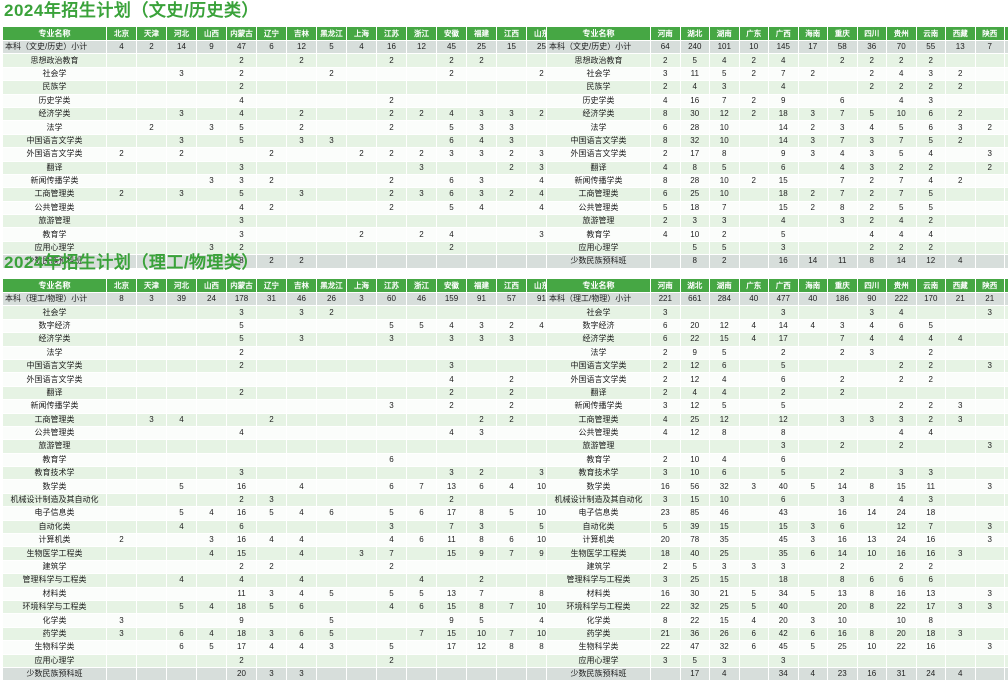 The height and width of the screenshot is (681, 1008). Describe the element at coordinates (777, 180) in the screenshot. I see `table-row: 新闻传播学类82810215727423352` at that location.